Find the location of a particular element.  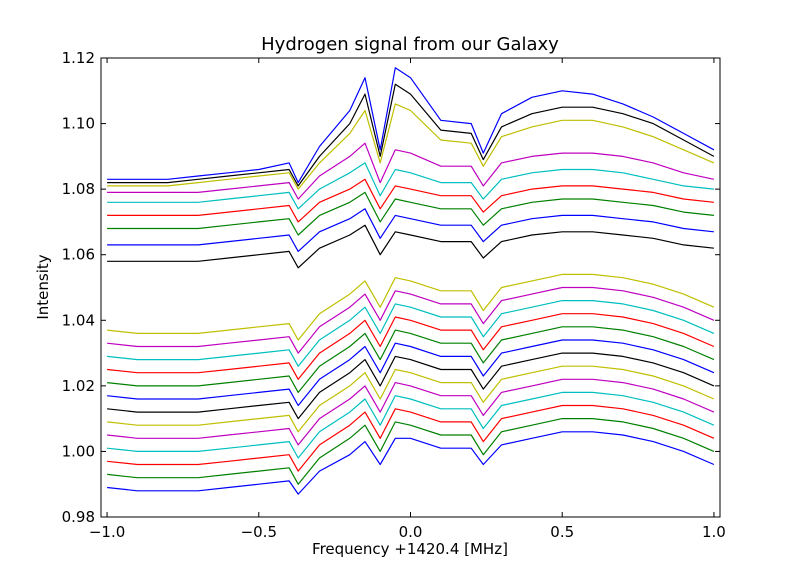

x-tick-label: 0.5 is located at coordinates (562, 532).